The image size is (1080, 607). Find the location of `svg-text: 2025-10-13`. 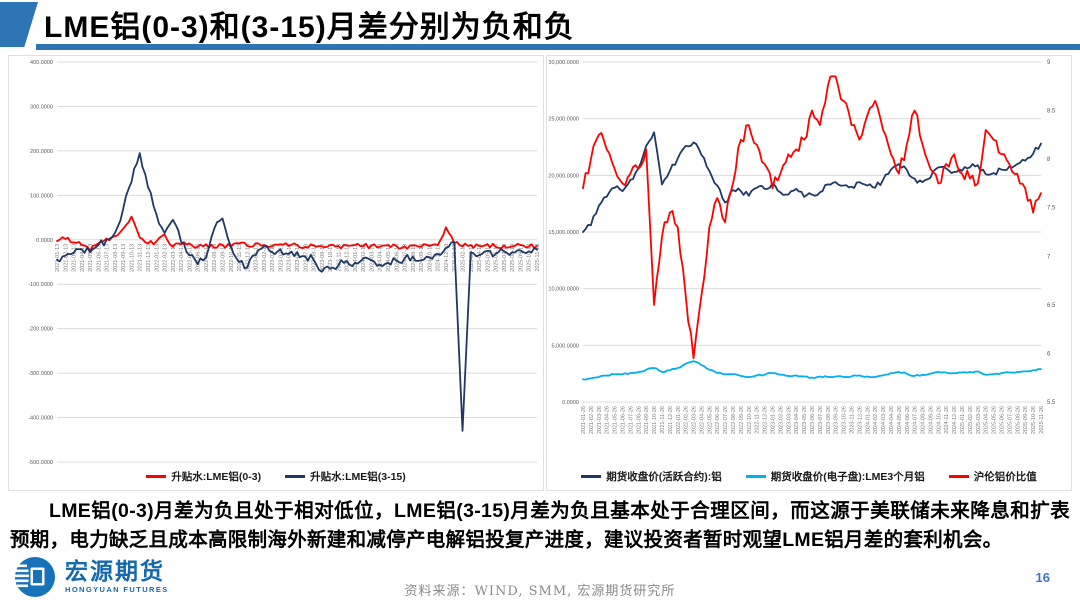

svg-text: 2025-10-13 is located at coordinates (530, 258).